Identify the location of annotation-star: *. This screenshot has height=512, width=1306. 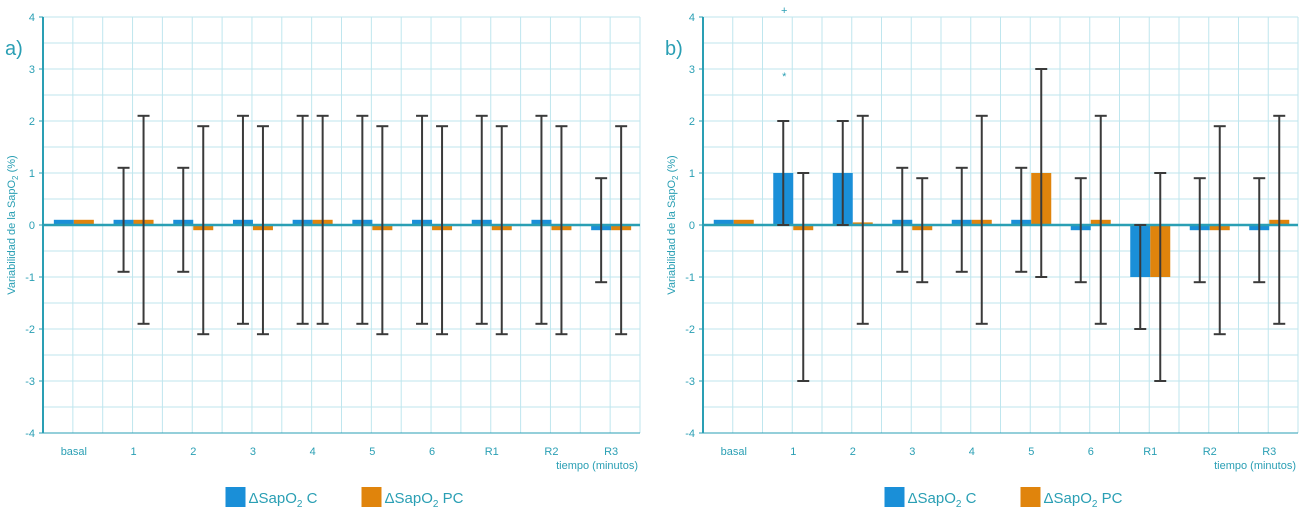
(784, 77).